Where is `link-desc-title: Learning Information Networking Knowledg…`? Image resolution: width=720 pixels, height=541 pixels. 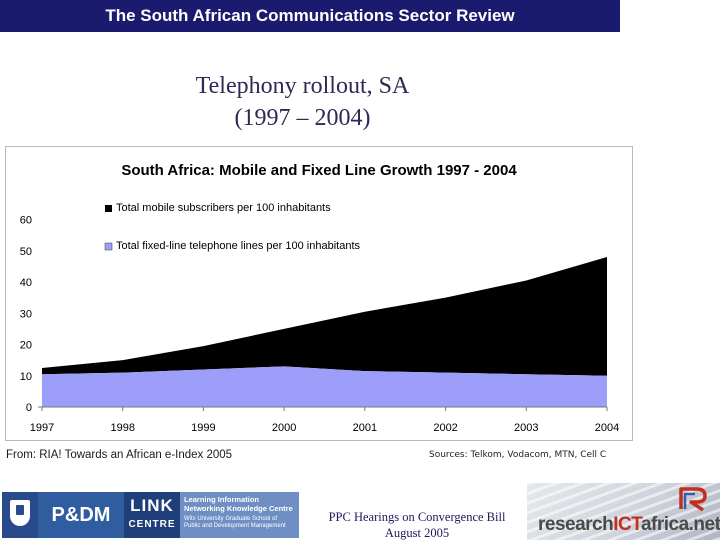 link-desc-title: Learning Information Networking Knowledg… is located at coordinates (238, 504).